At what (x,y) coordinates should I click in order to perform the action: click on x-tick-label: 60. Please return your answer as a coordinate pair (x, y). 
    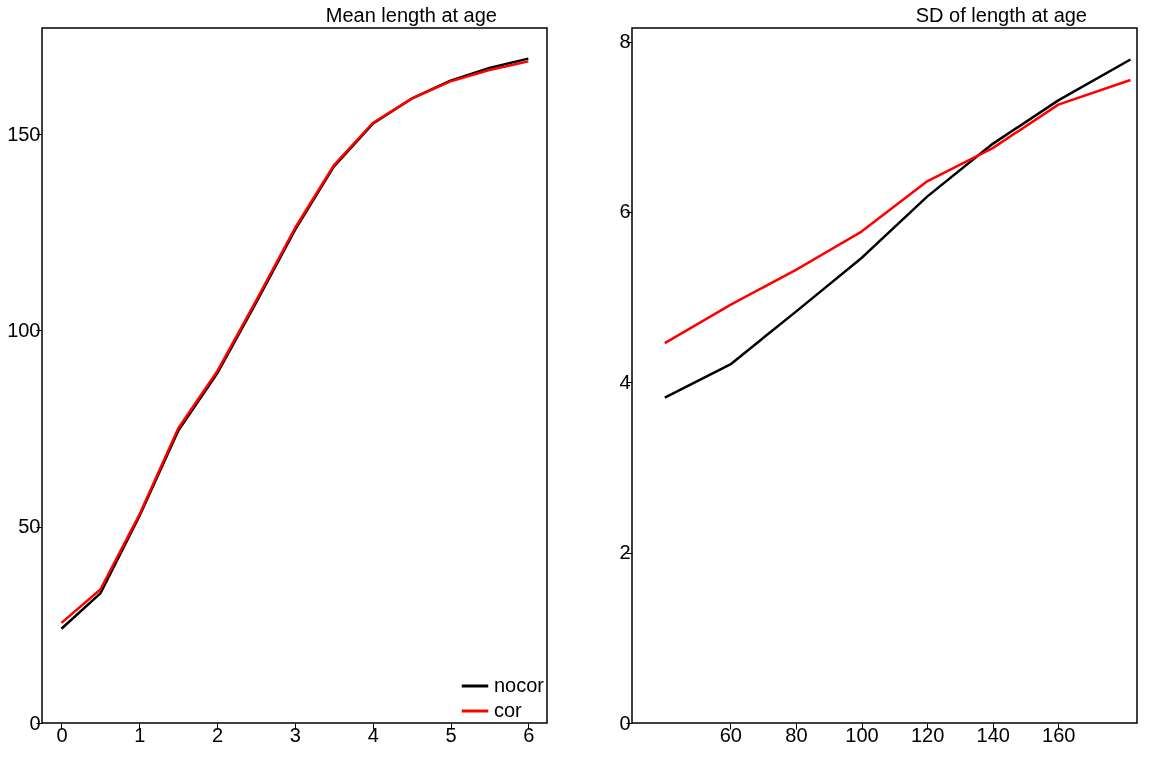
    Looking at the image, I should click on (730, 734).